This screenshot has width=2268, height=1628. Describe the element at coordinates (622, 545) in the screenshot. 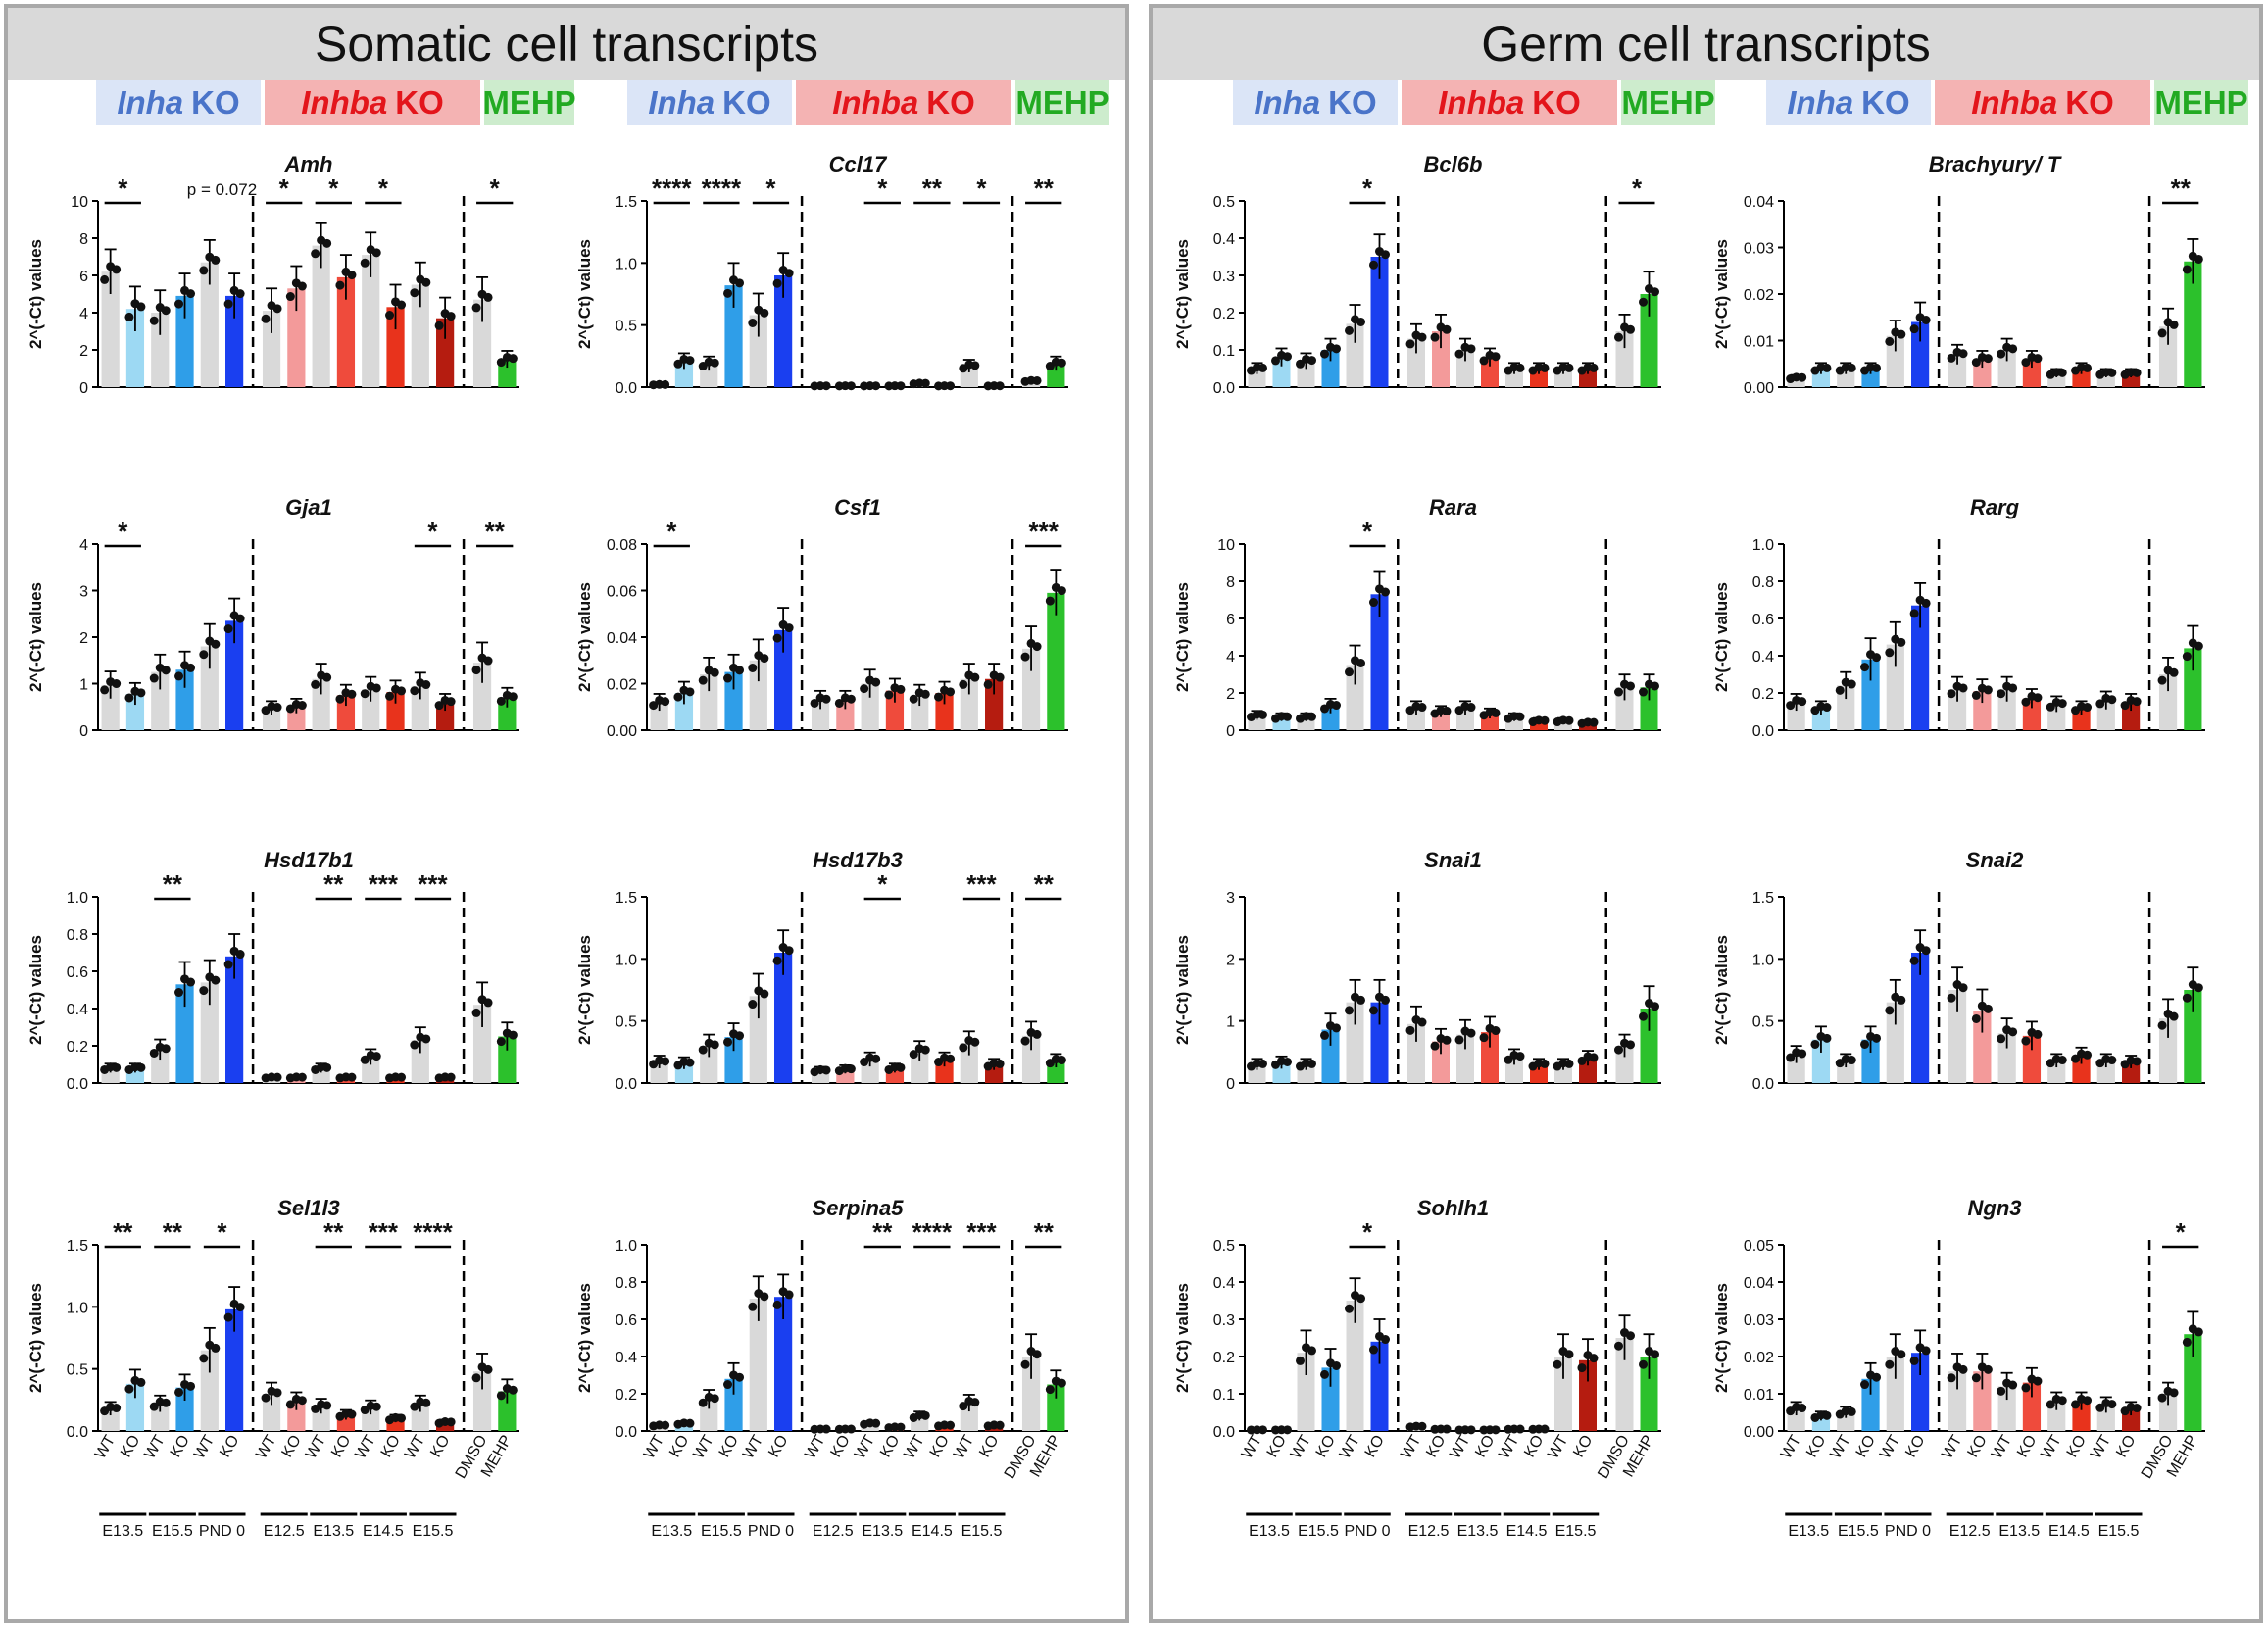

I see `y-tick-label: 0.08` at that location.